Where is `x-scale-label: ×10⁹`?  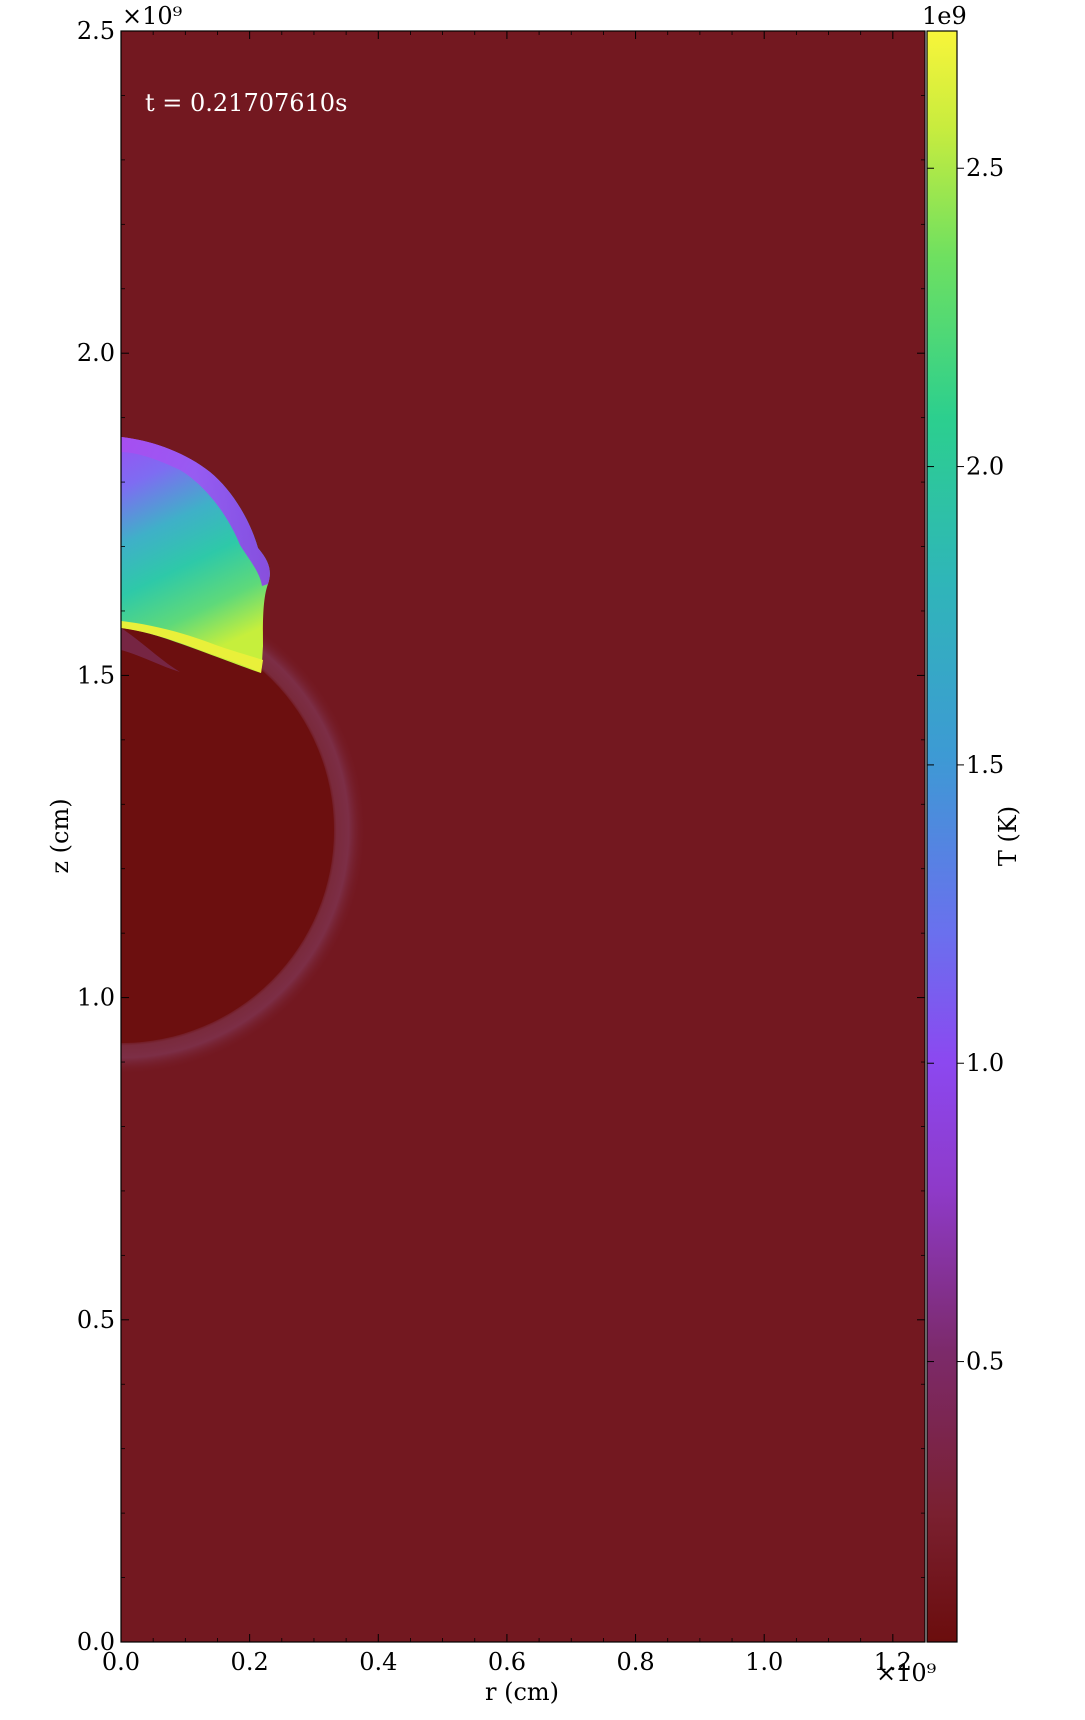 x-scale-label: ×10⁹ is located at coordinates (906, 1673).